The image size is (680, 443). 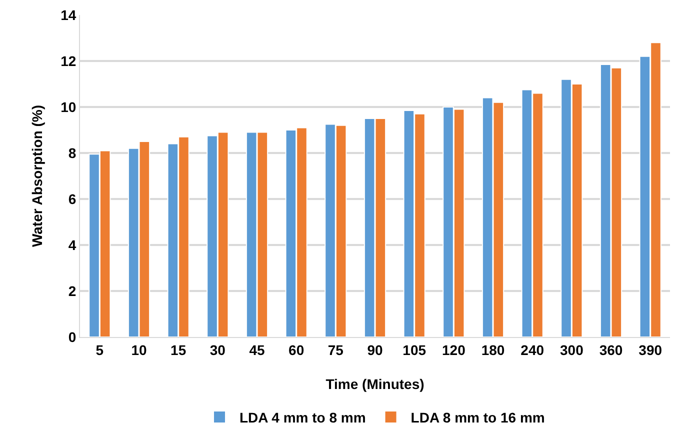 I want to click on x-tick-label: 120, so click(x=454, y=350).